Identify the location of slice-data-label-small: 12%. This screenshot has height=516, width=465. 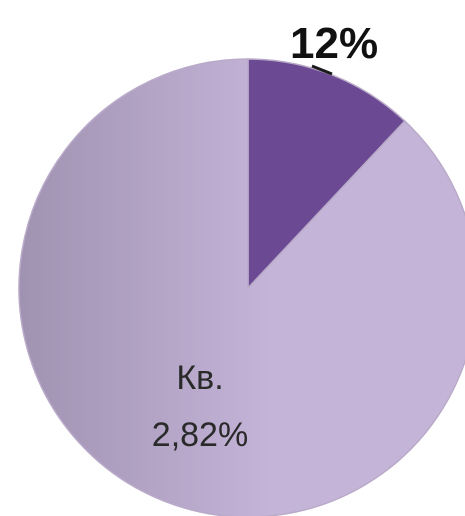
(334, 43).